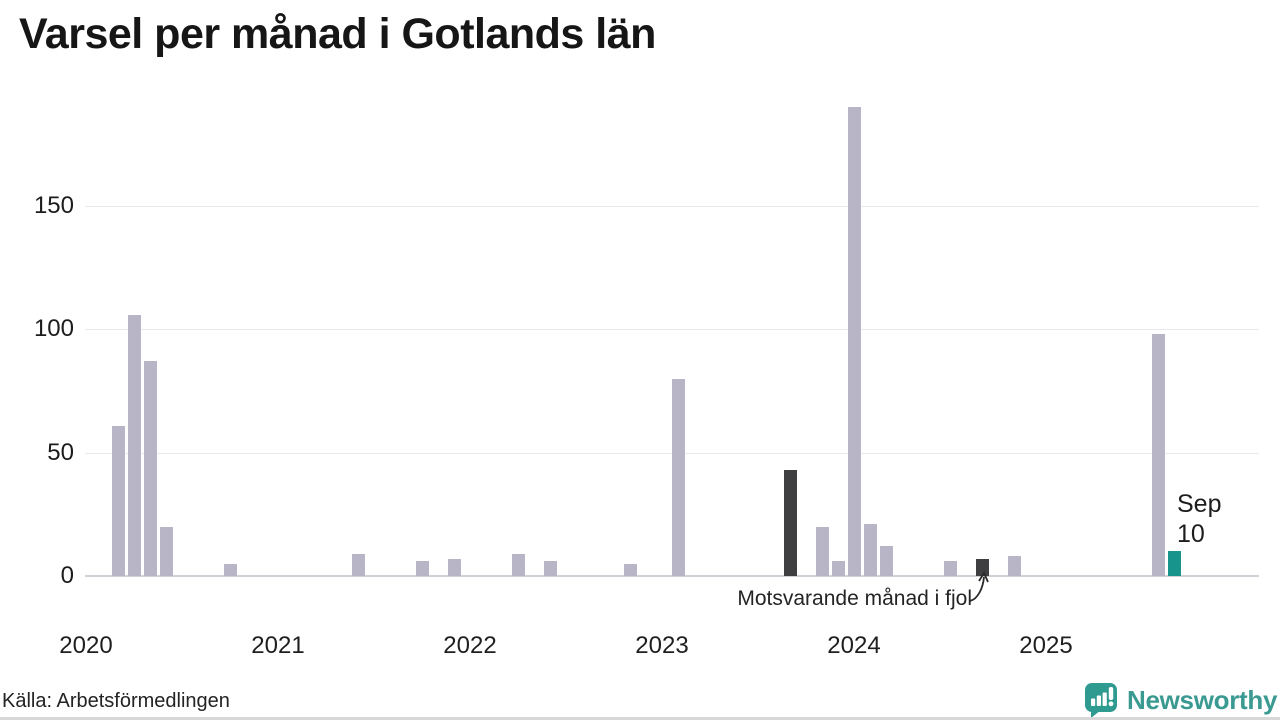 The width and height of the screenshot is (1280, 720). Describe the element at coordinates (53, 329) in the screenshot. I see `y-axis-tick-label: 100` at that location.